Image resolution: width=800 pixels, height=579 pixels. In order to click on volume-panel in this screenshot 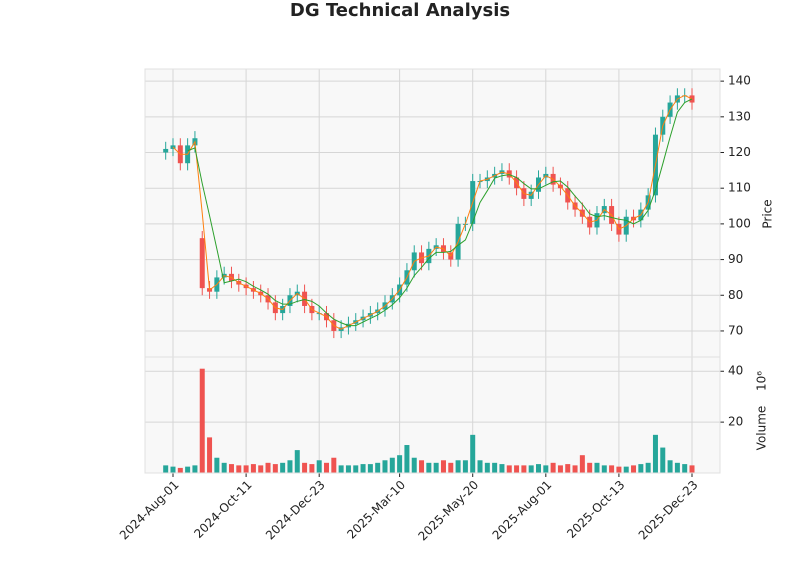, I will do `click(432, 415)`.